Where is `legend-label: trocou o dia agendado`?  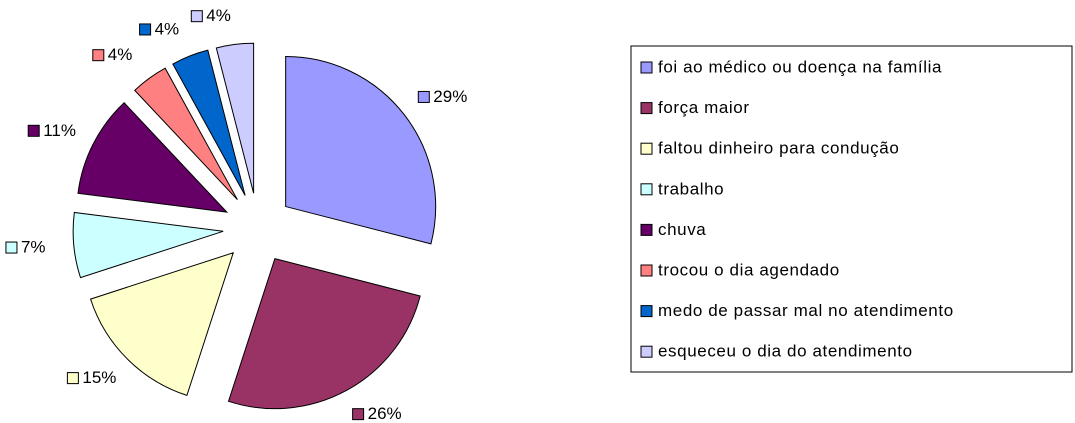 legend-label: trocou o dia agendado is located at coordinates (749, 269).